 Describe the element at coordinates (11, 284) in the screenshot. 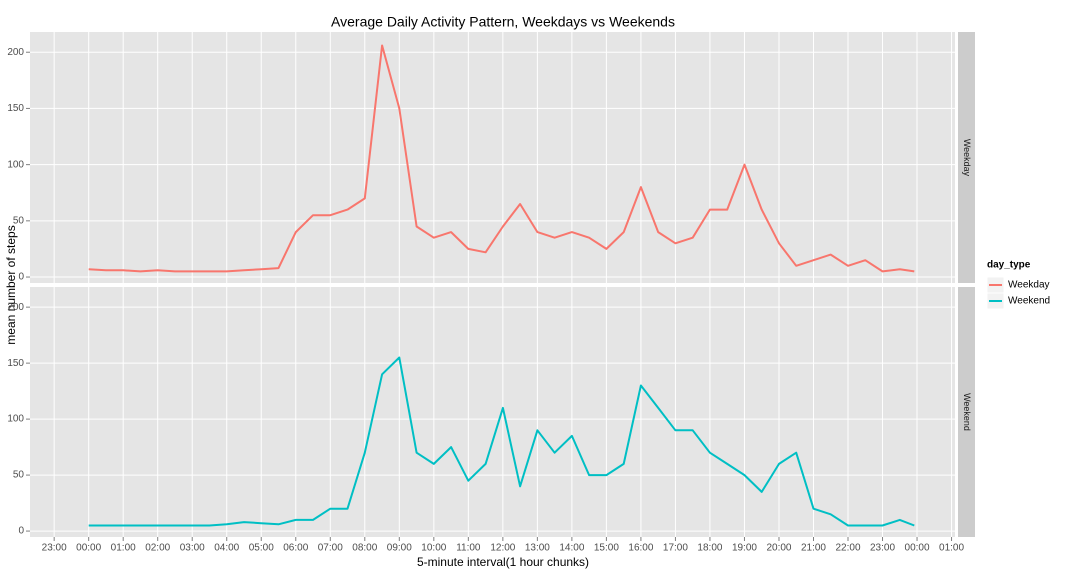

I see `y-axis-title: mean number of steps` at that location.